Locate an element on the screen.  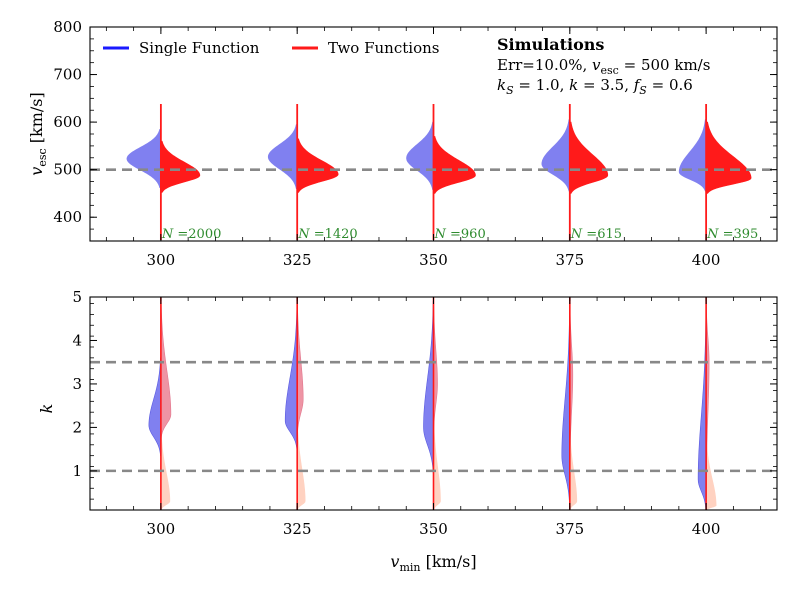
y-tick-label: 800 is located at coordinates (67, 27).